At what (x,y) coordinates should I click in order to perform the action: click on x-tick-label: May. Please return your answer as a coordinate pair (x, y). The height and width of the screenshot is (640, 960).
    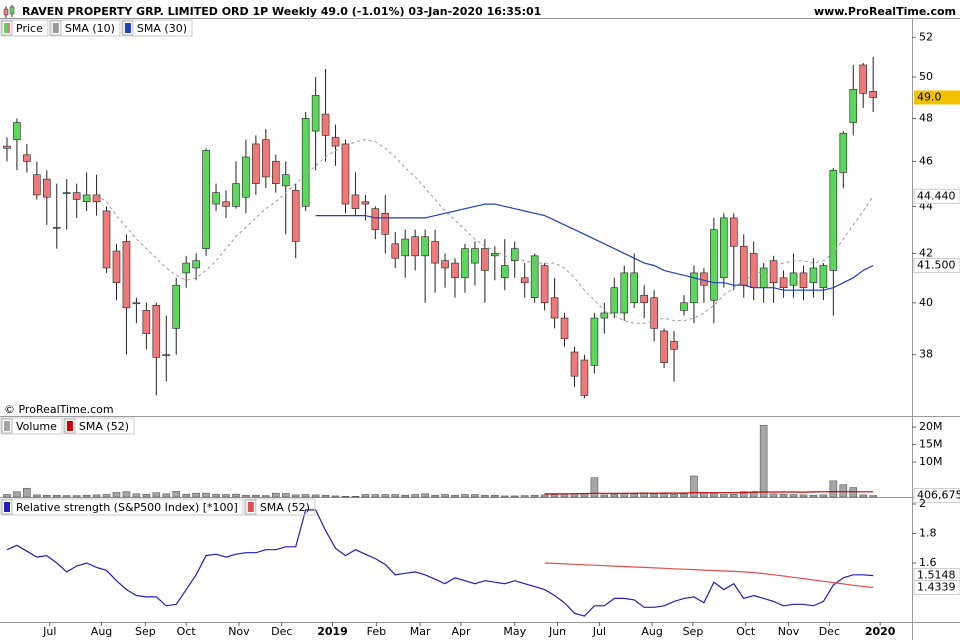
    Looking at the image, I should click on (514, 631).